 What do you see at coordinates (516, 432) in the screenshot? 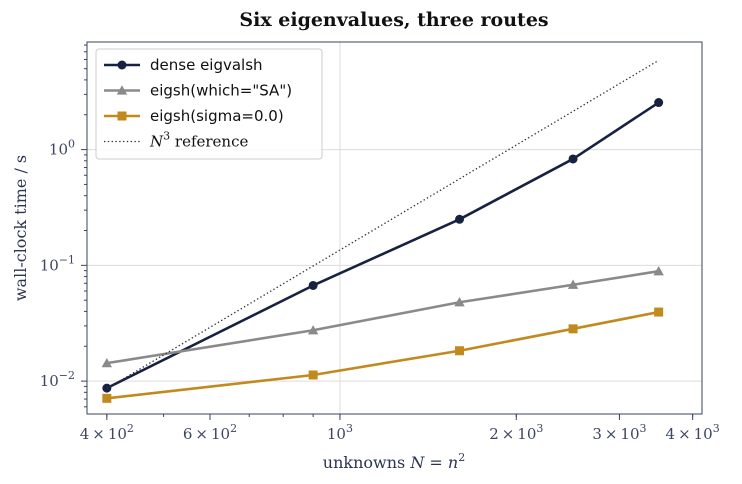
I see `x-tick-label: 2 × 10³` at bounding box center [516, 432].